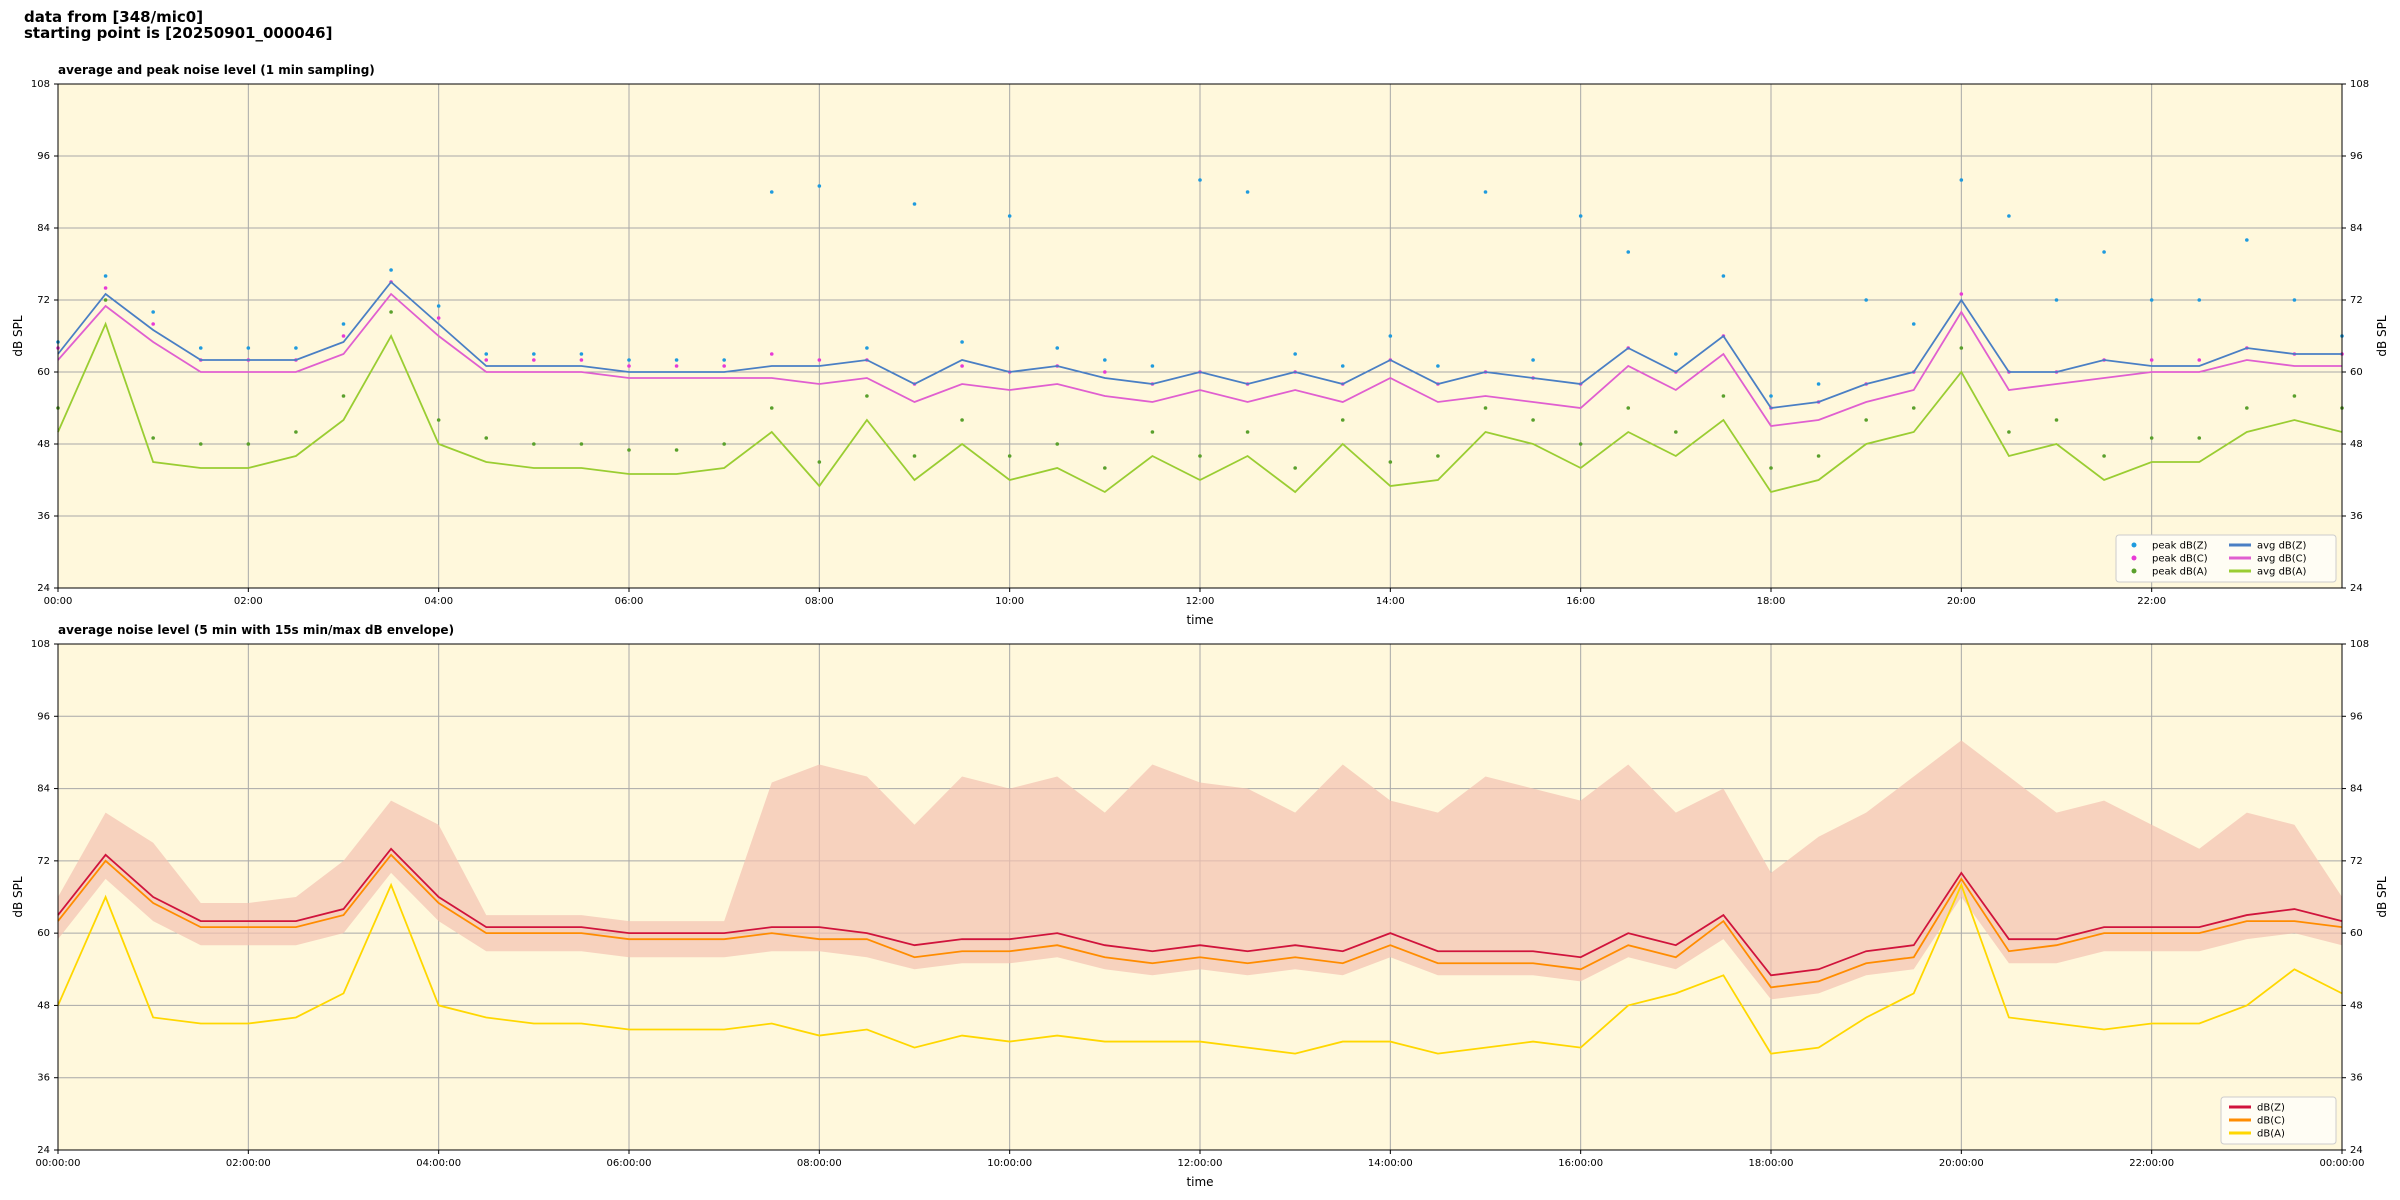 This screenshot has height=1200, width=2400. Describe the element at coordinates (1961, 1163) in the screenshot. I see `x-tick-label: 20:00:00` at that location.